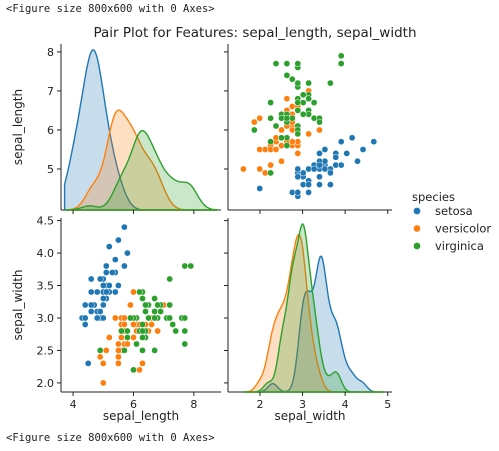 The height and width of the screenshot is (451, 499). I want to click on tick-label-x-bottom-right: 2, so click(259, 404).